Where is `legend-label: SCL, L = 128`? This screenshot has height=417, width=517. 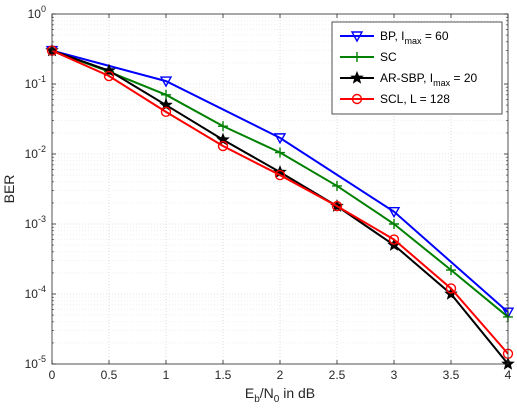
legend-label: SCL, L = 128 is located at coordinates (415, 99).